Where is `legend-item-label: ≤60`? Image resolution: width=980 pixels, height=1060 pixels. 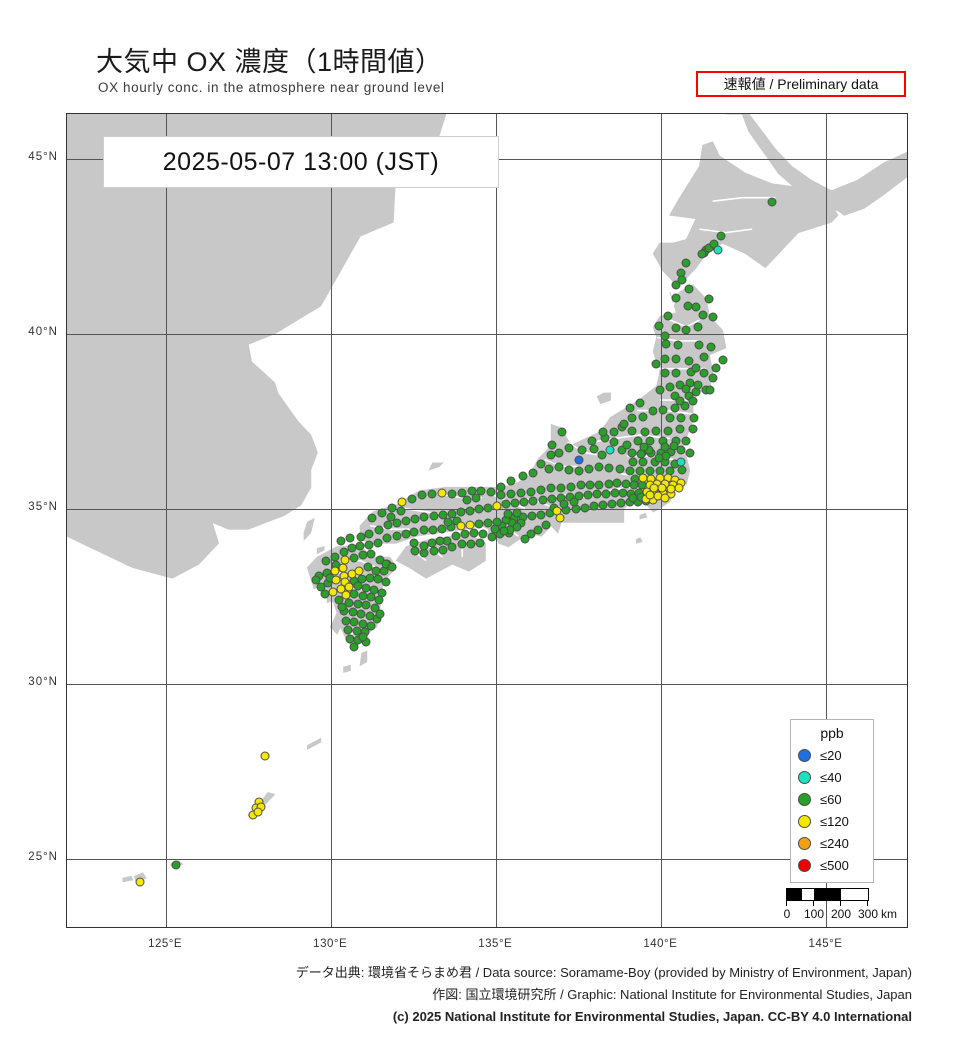
legend-item-label: ≤60 is located at coordinates (831, 799).